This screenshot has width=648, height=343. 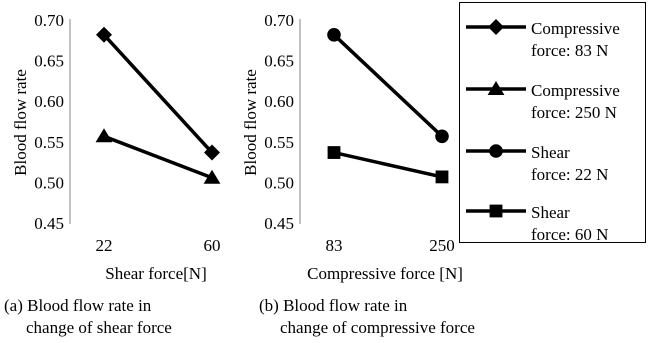 I want to click on panel-b-y-tick-label-4: 0.65, so click(x=279, y=61).